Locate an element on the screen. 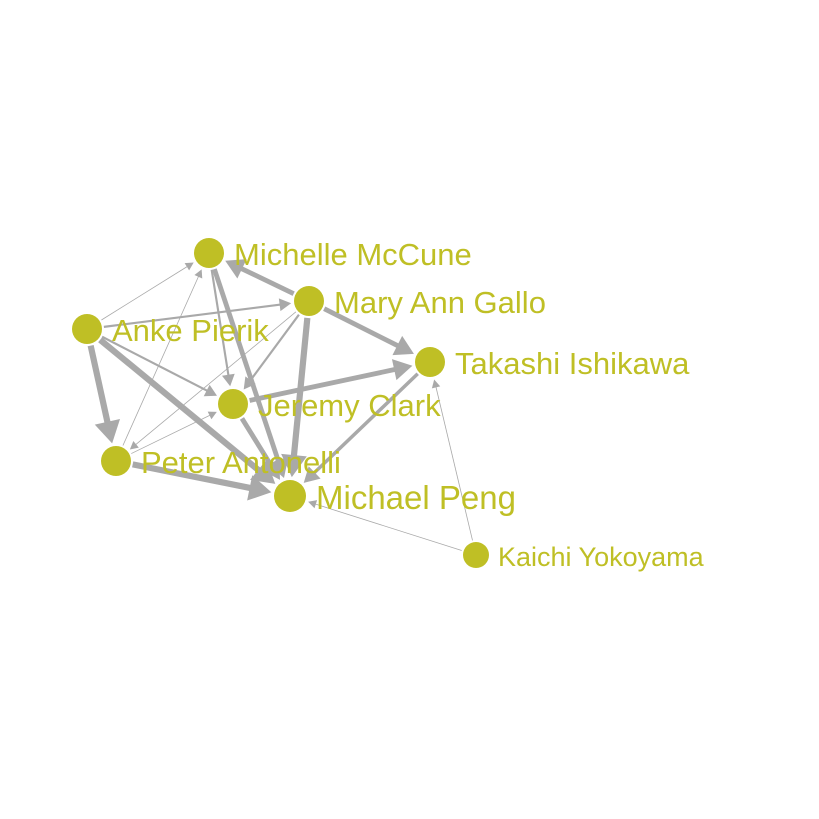  edge-jeremy-takashi is located at coordinates (331, 381).